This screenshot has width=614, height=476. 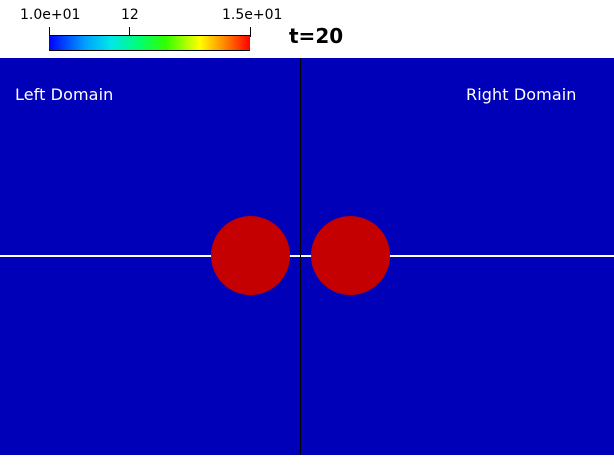 What do you see at coordinates (521, 94) in the screenshot?
I see `right-domain-label: Right Domain` at bounding box center [521, 94].